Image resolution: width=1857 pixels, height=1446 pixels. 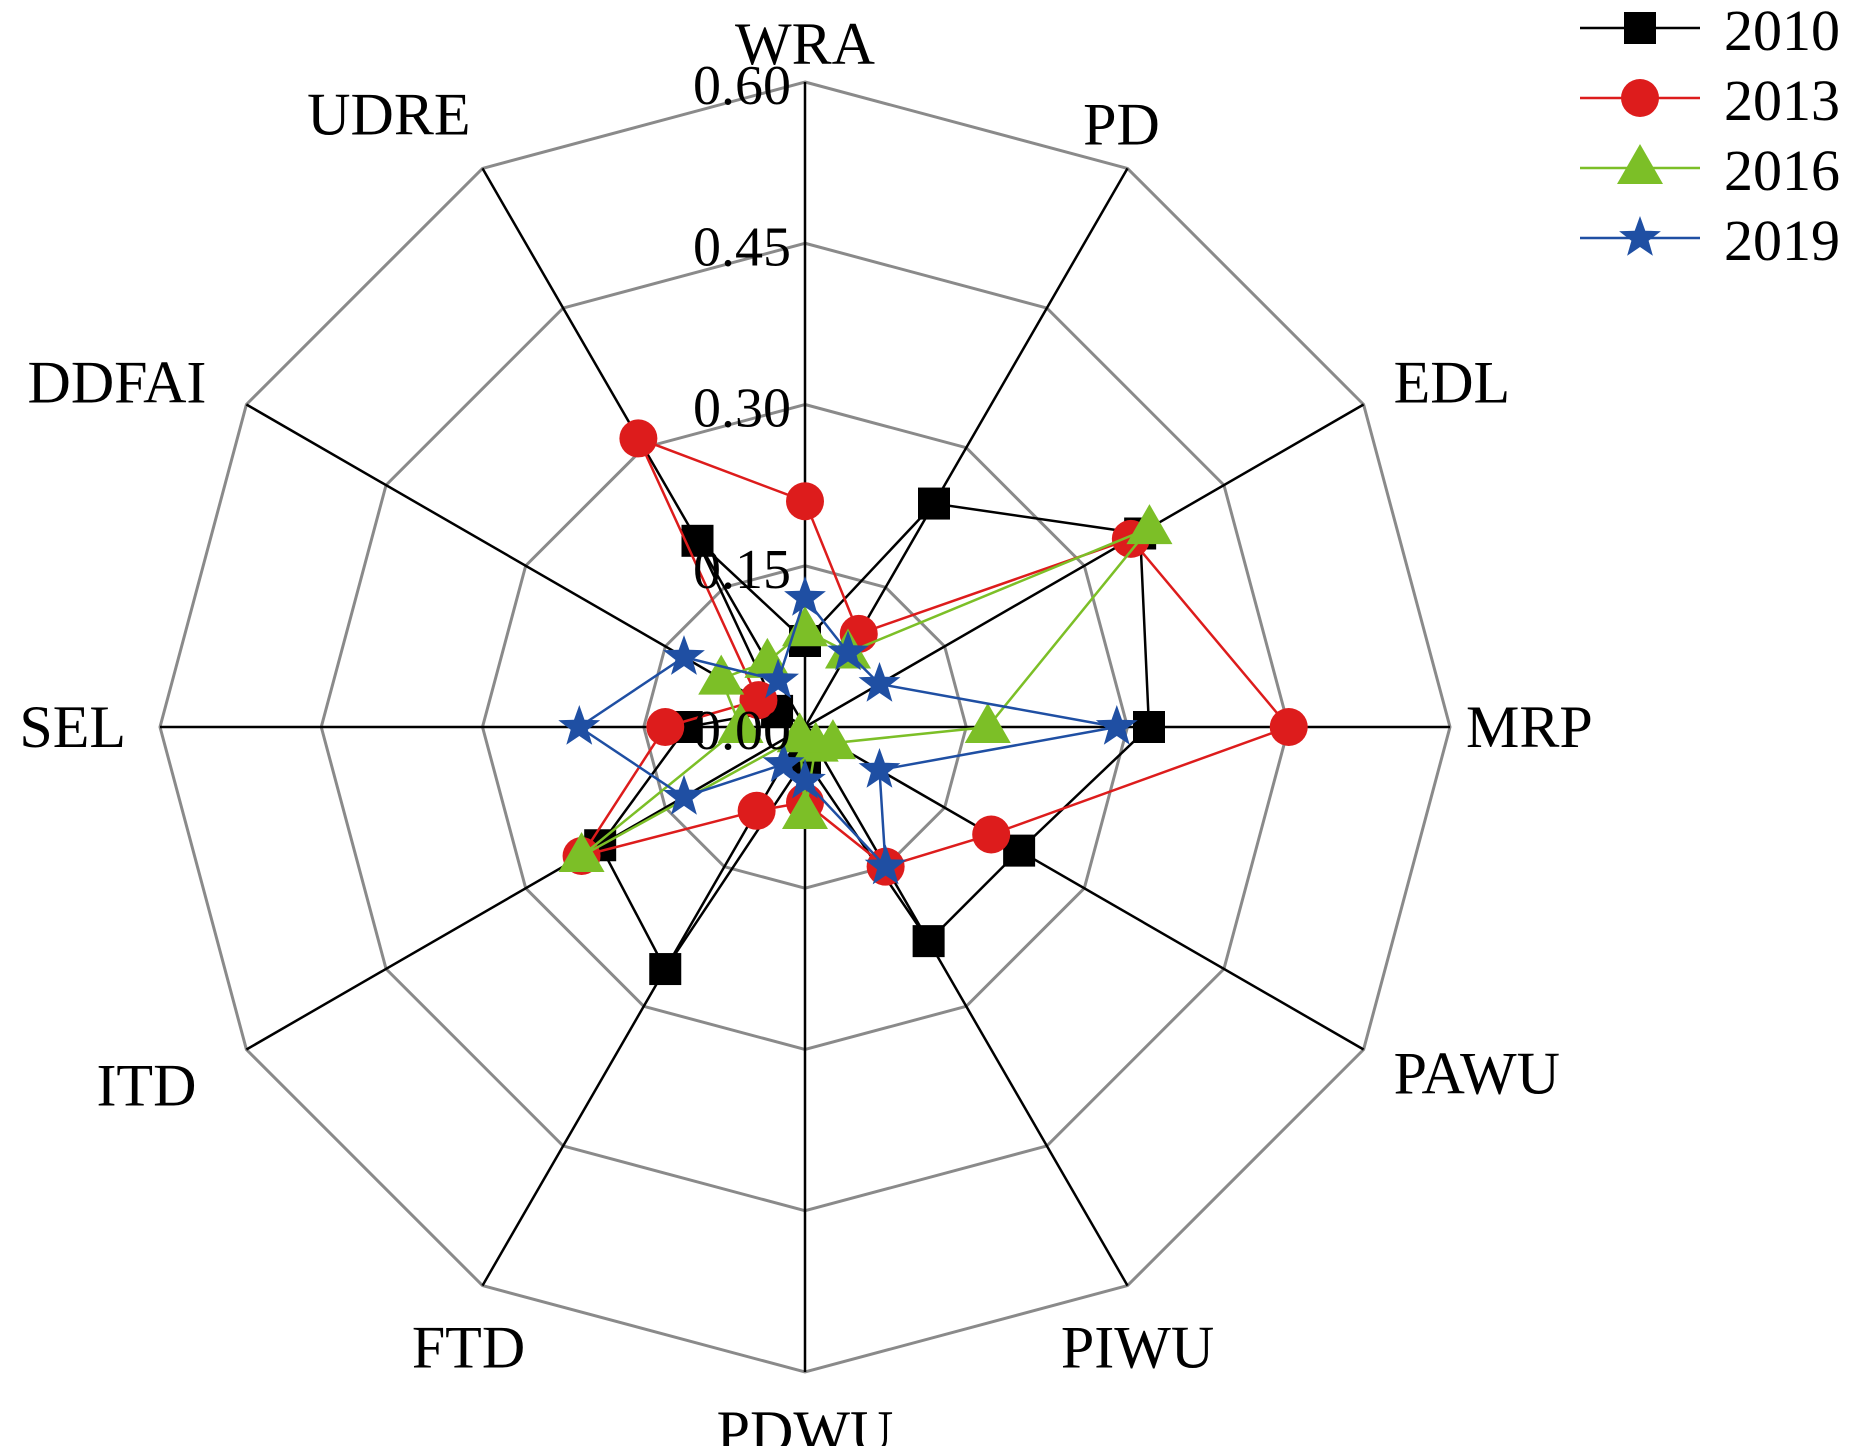 What do you see at coordinates (665, 727) in the screenshot?
I see `point-2013-sel` at bounding box center [665, 727].